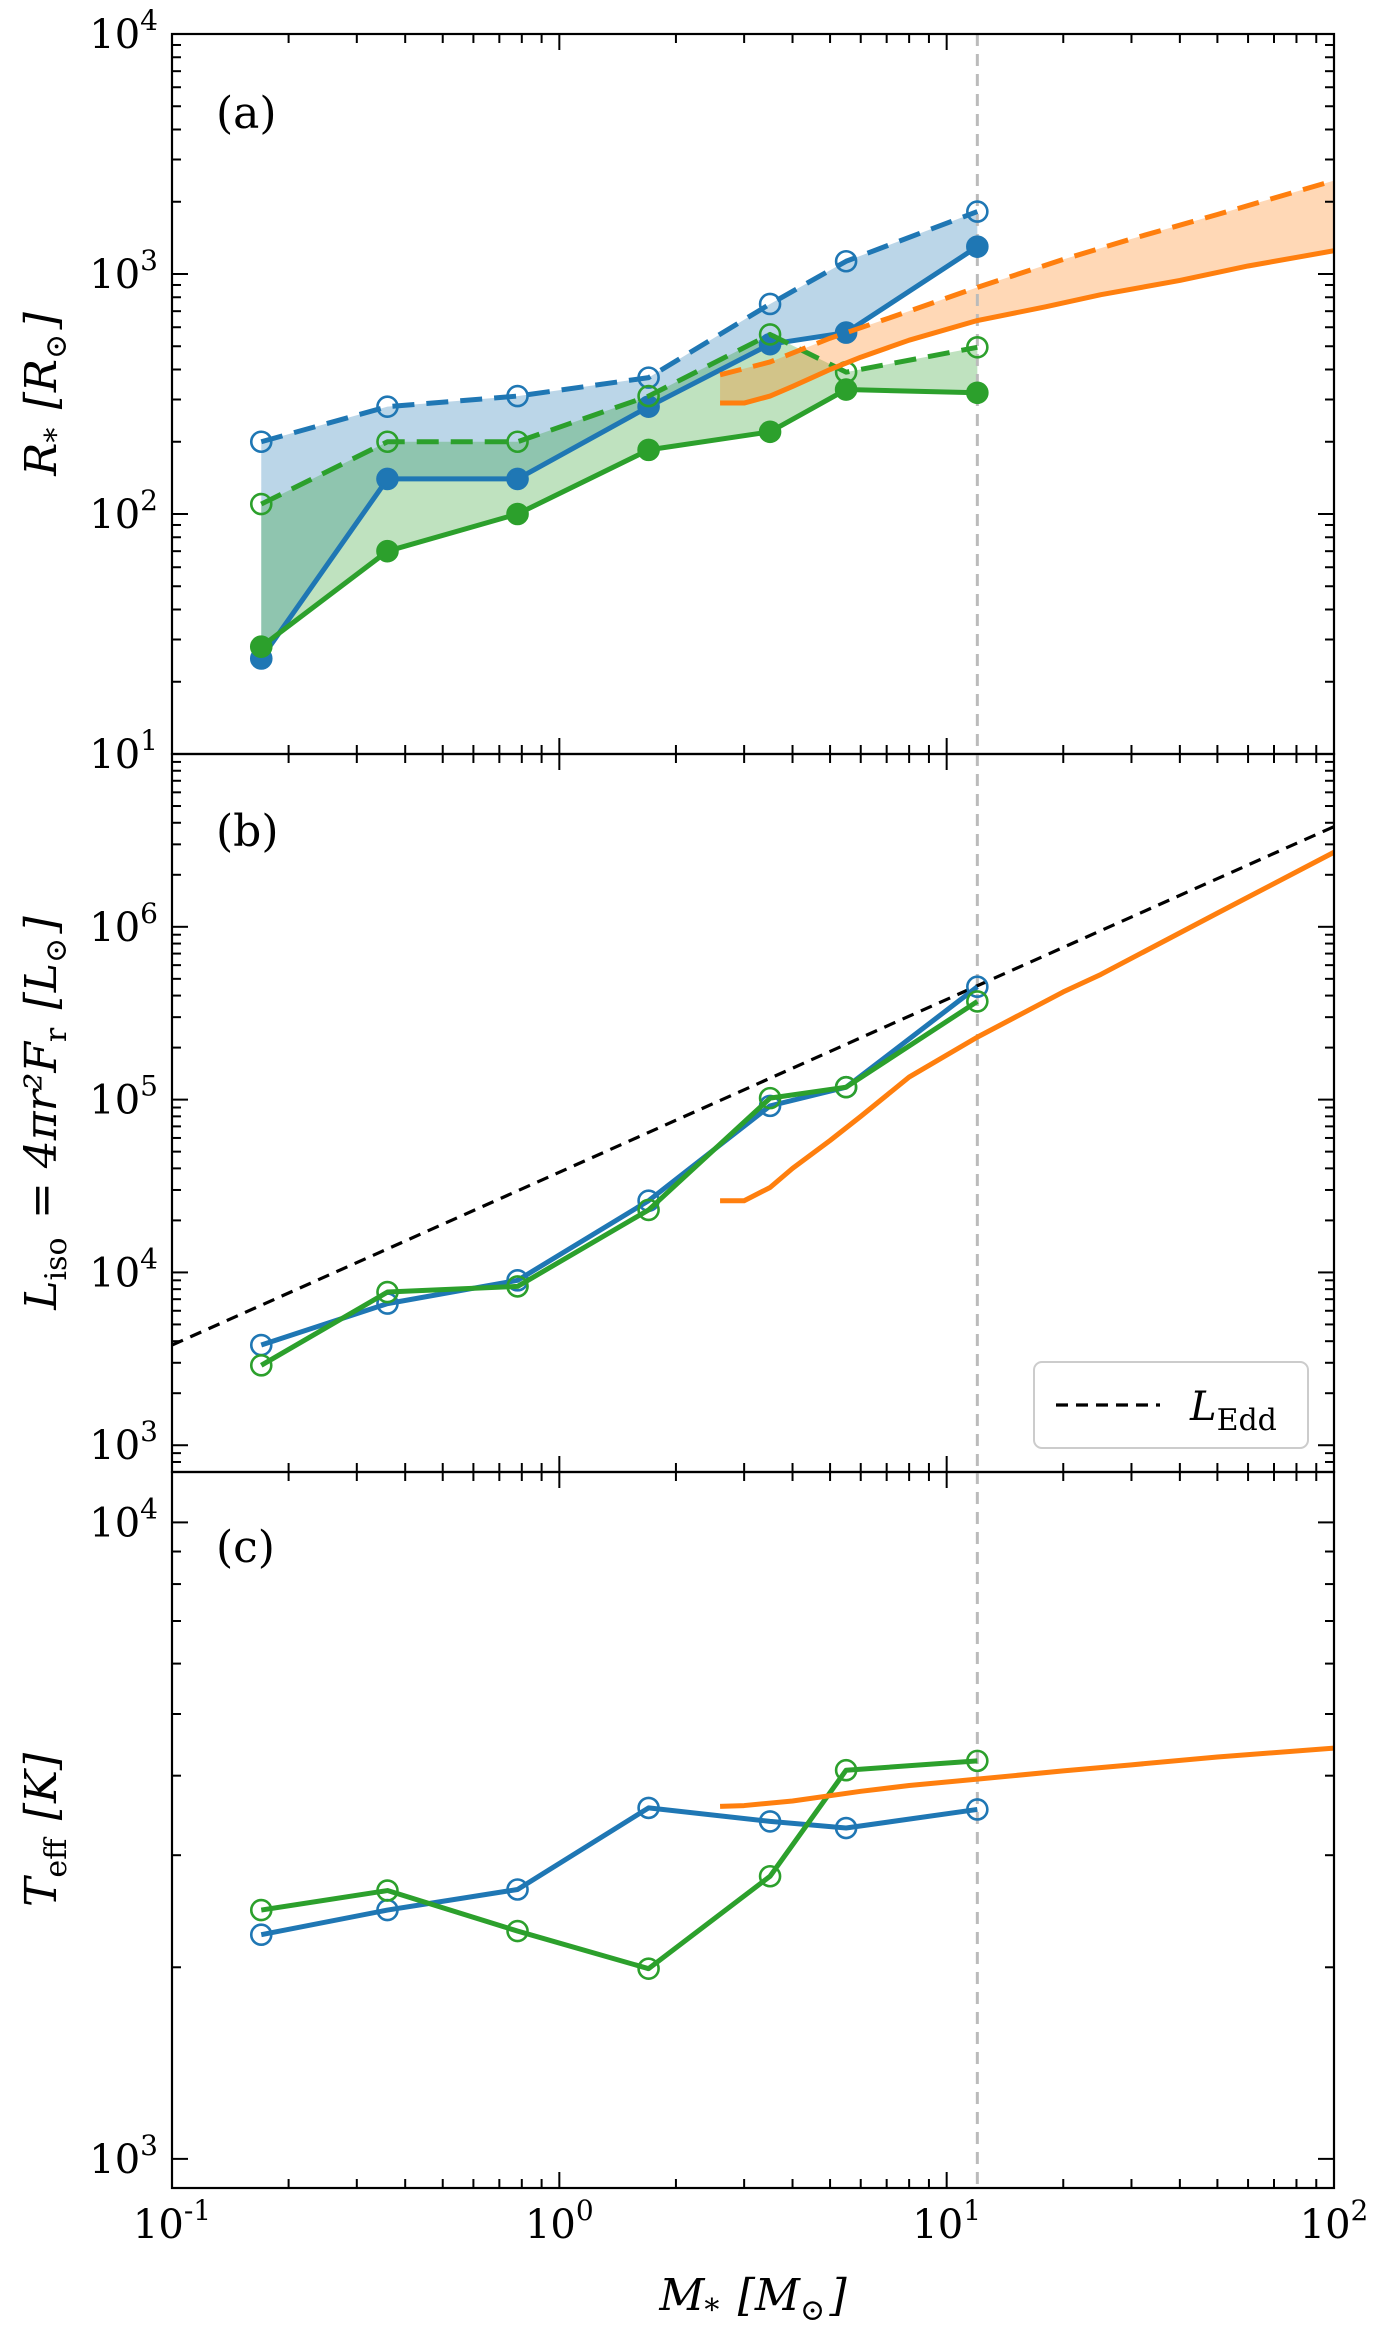  What do you see at coordinates (45, 1829) in the screenshot?
I see `y-axis-title: Teff [K]` at bounding box center [45, 1829].